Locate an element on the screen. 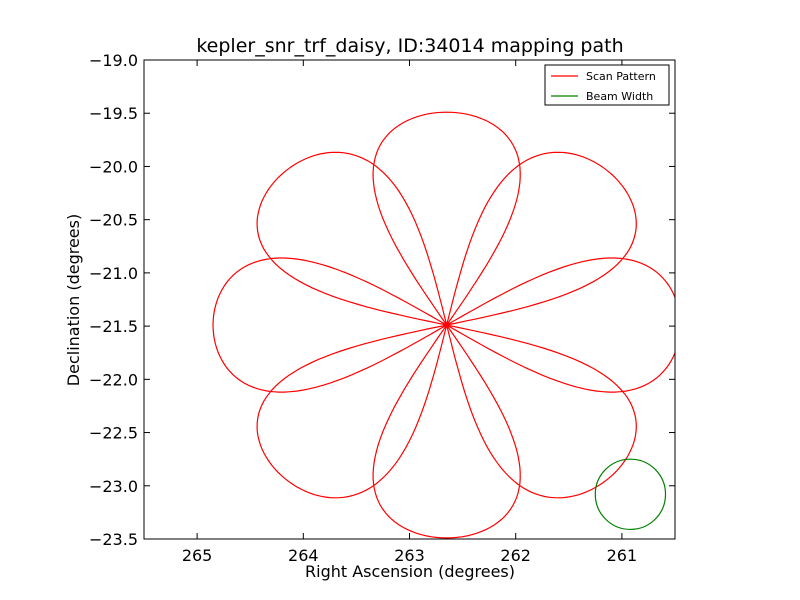 The image size is (800, 600). y-tick-label: −21.0 is located at coordinates (113, 273).